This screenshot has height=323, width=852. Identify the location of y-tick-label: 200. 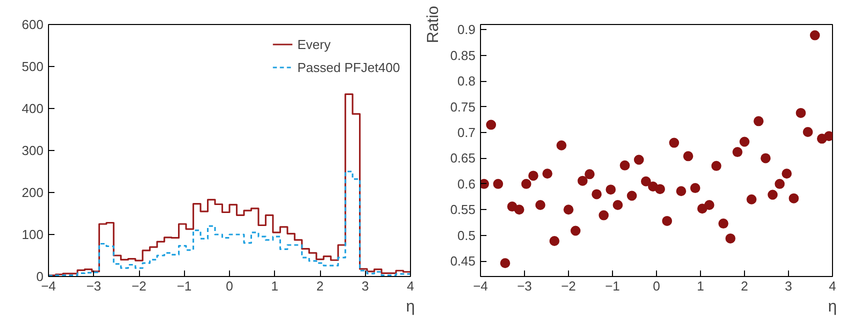
(33, 192).